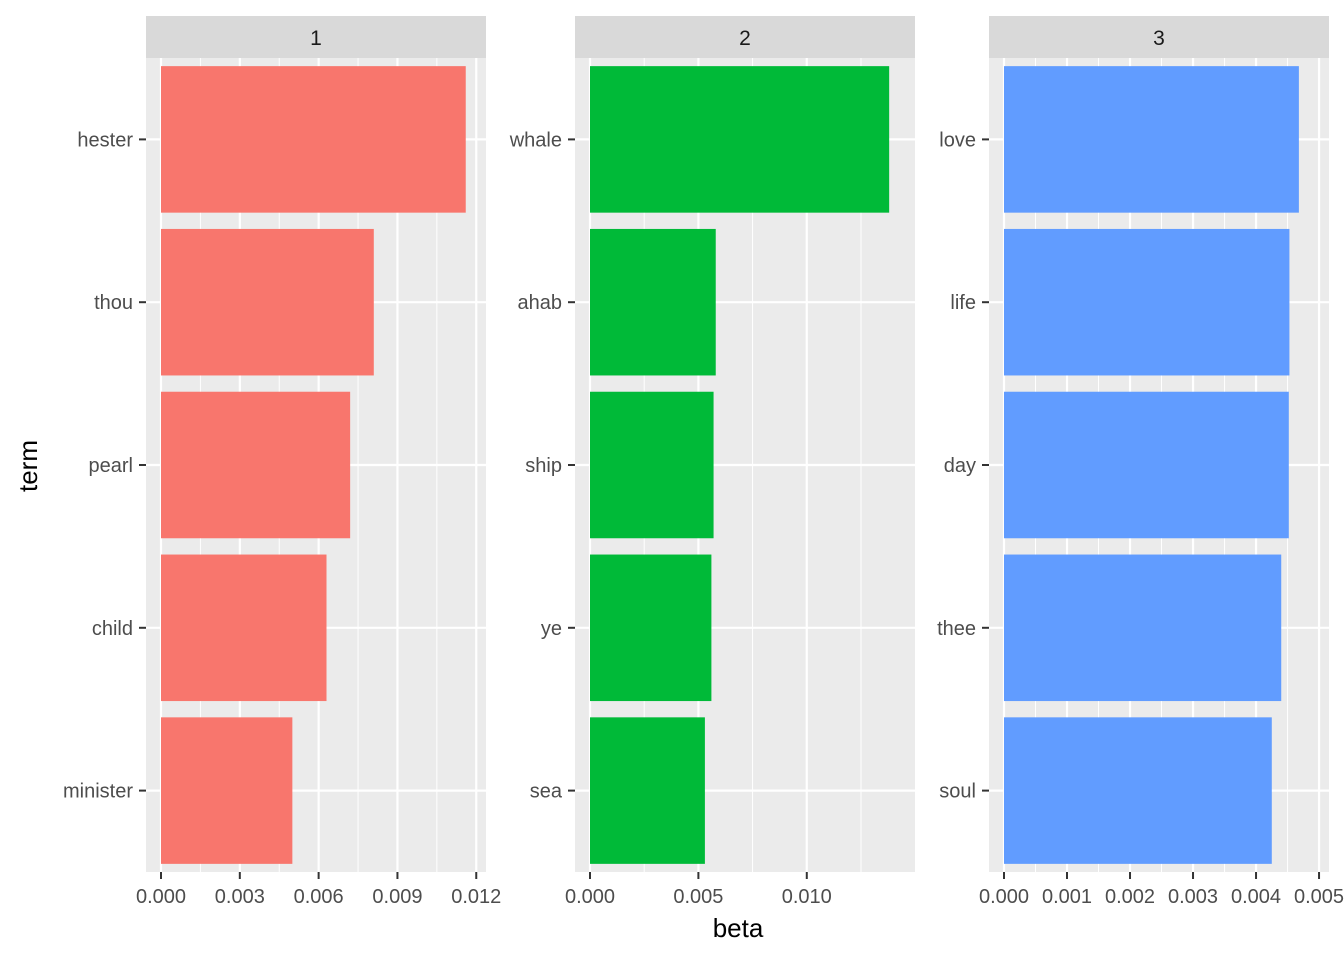 The image size is (1344, 960). I want to click on y-tick-label: life, so click(963, 303).